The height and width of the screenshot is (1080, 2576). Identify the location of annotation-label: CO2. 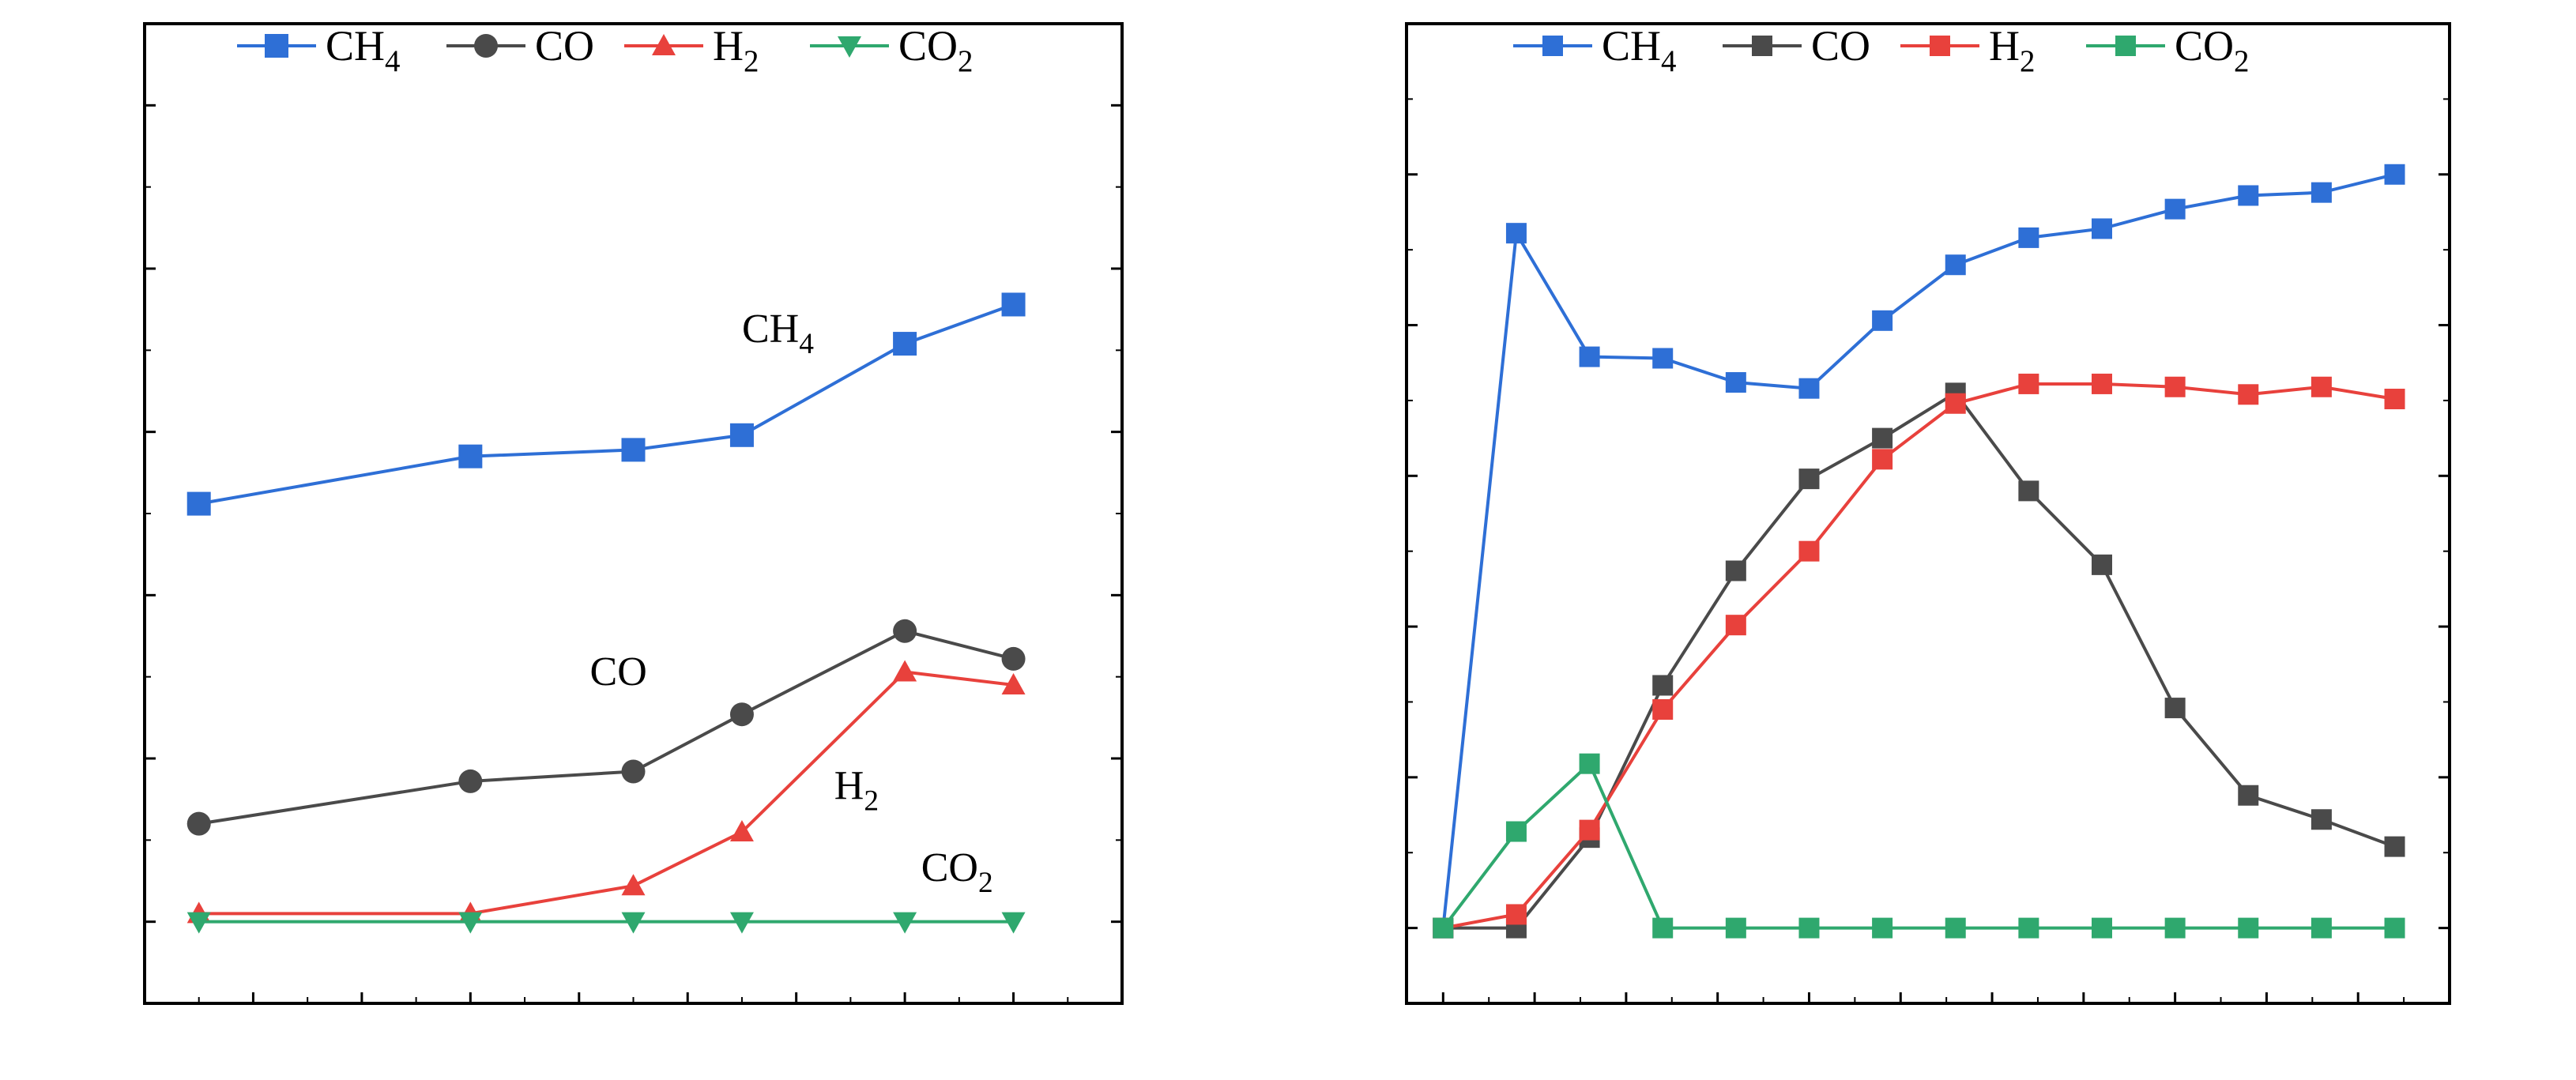
(957, 872).